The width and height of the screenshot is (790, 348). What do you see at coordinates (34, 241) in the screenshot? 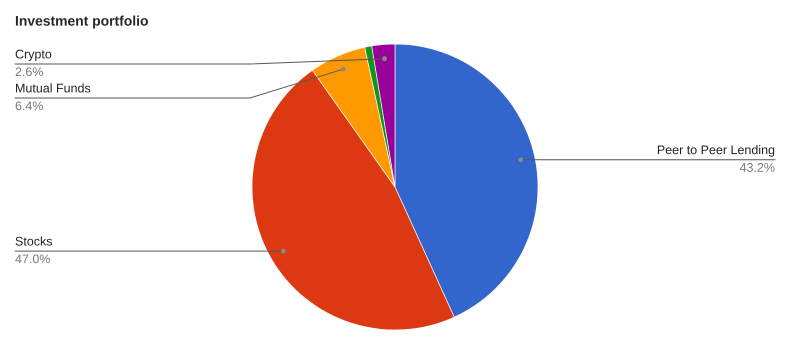
I see `slice-label: Stocks` at bounding box center [34, 241].